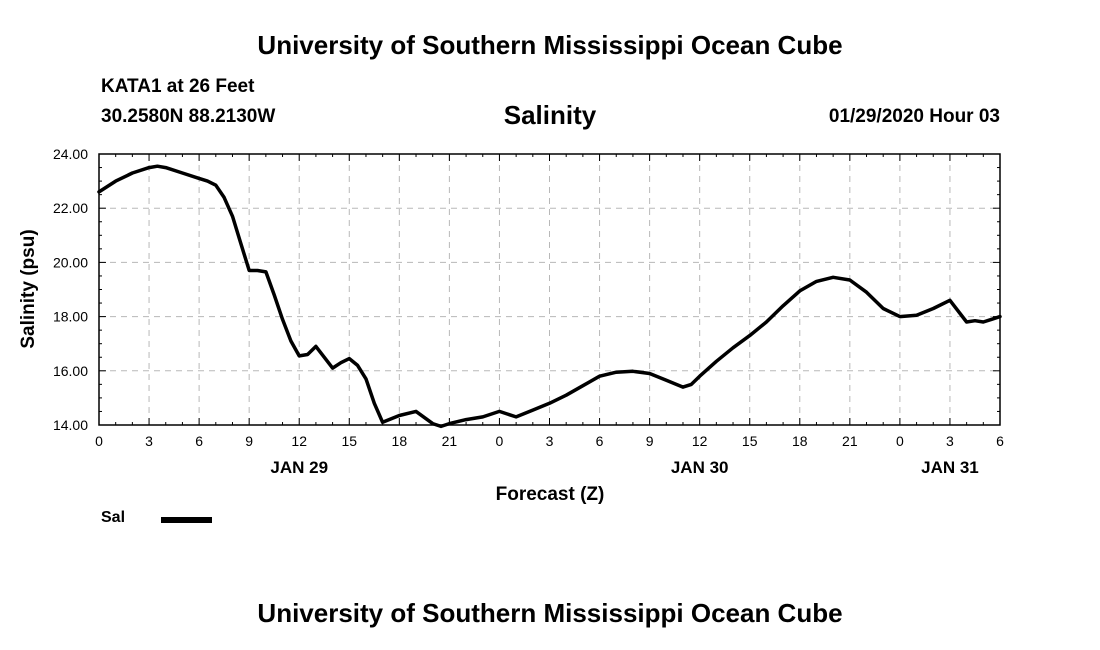  Describe the element at coordinates (70, 262) in the screenshot. I see `y-tick-label: 20.00` at that location.